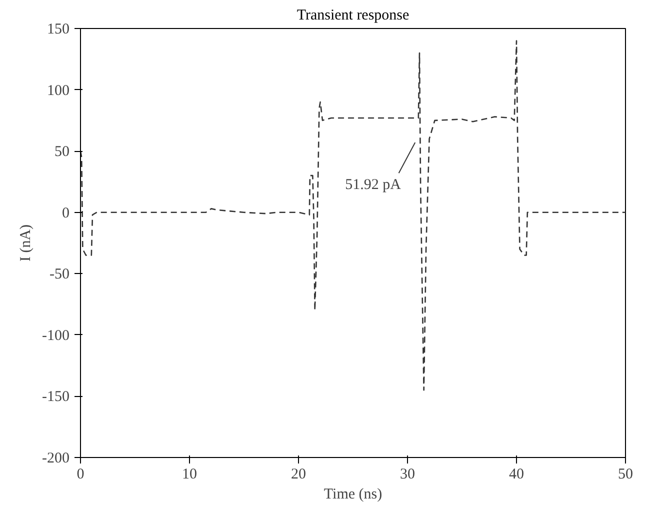 Image resolution: width=650 pixels, height=510 pixels. Describe the element at coordinates (298, 474) in the screenshot. I see `x-tick-label: 20` at that location.